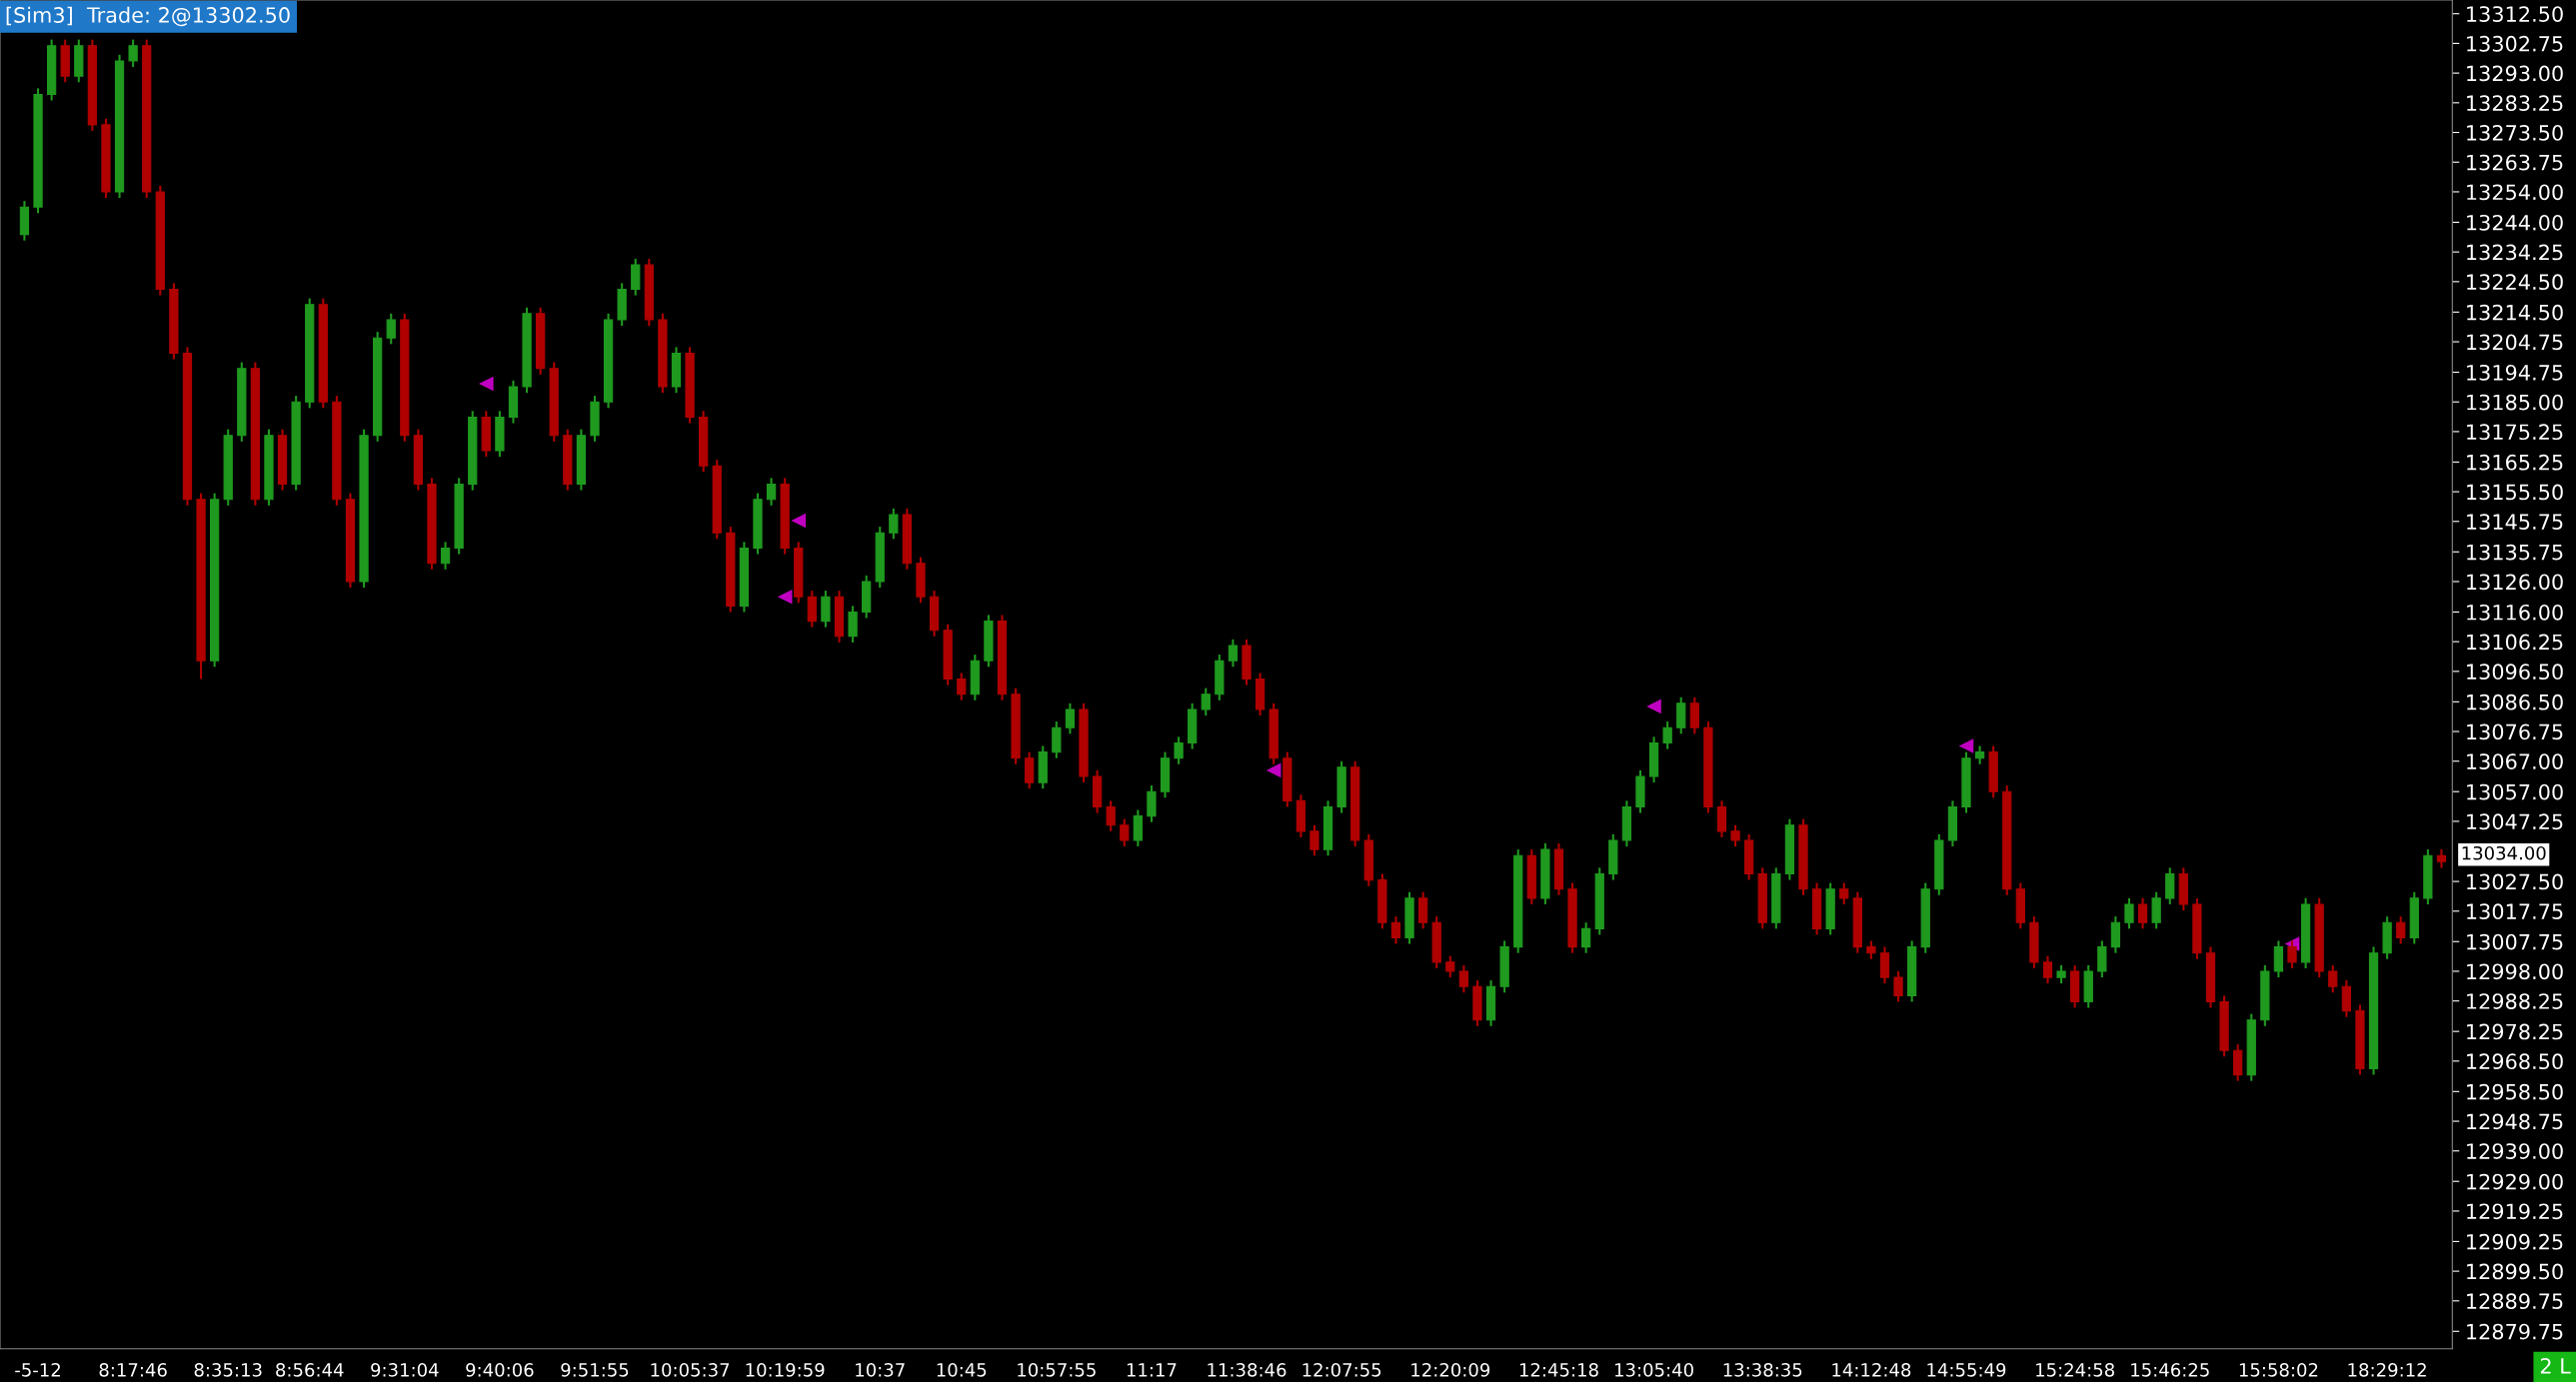  Describe the element at coordinates (2515, 342) in the screenshot. I see `y-tick-label: 13204.75` at that location.